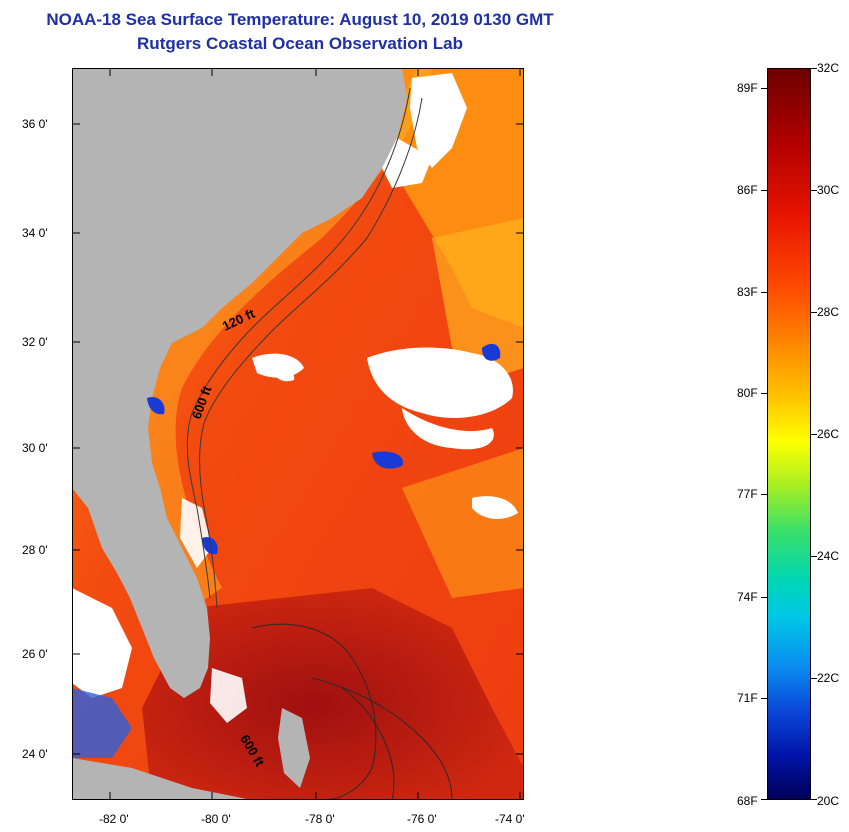  Describe the element at coordinates (828, 678) in the screenshot. I see `colorbar-label-22c: 22C` at that location.